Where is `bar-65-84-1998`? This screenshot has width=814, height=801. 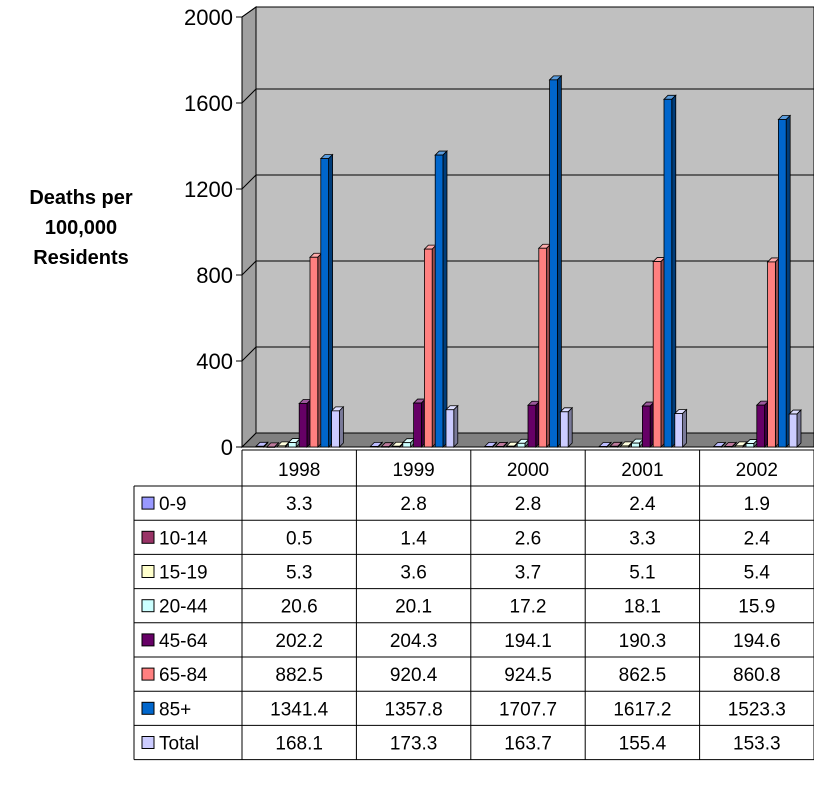
bar-65-84-1998 is located at coordinates (316, 350).